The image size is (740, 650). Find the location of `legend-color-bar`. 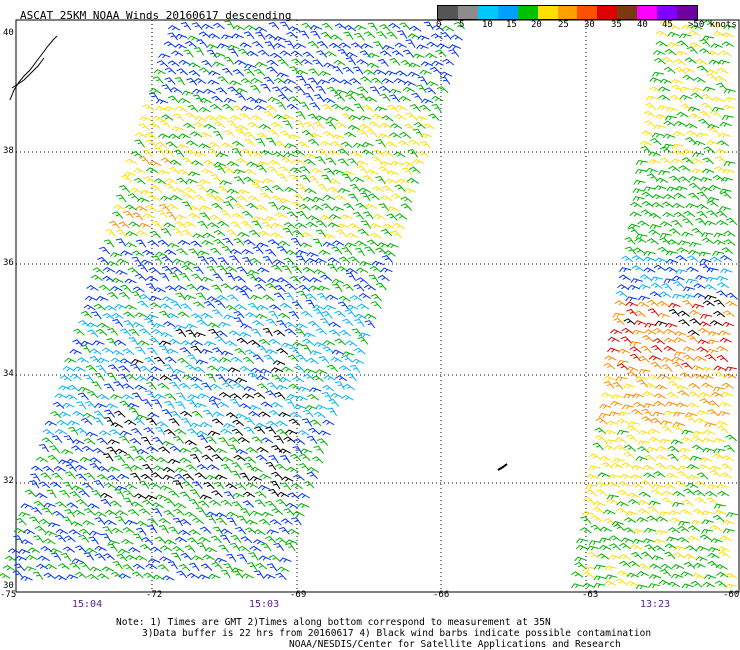

legend-color-bar is located at coordinates (567, 12).